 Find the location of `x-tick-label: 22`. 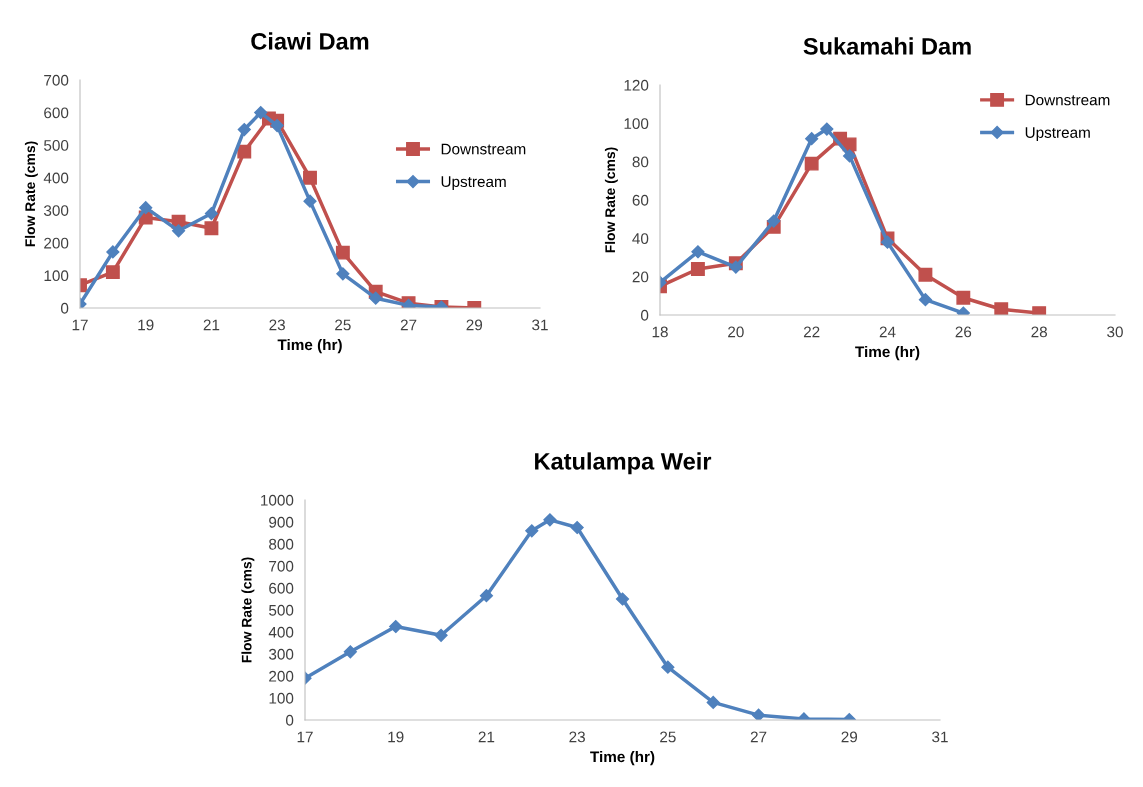

x-tick-label: 22 is located at coordinates (811, 332).